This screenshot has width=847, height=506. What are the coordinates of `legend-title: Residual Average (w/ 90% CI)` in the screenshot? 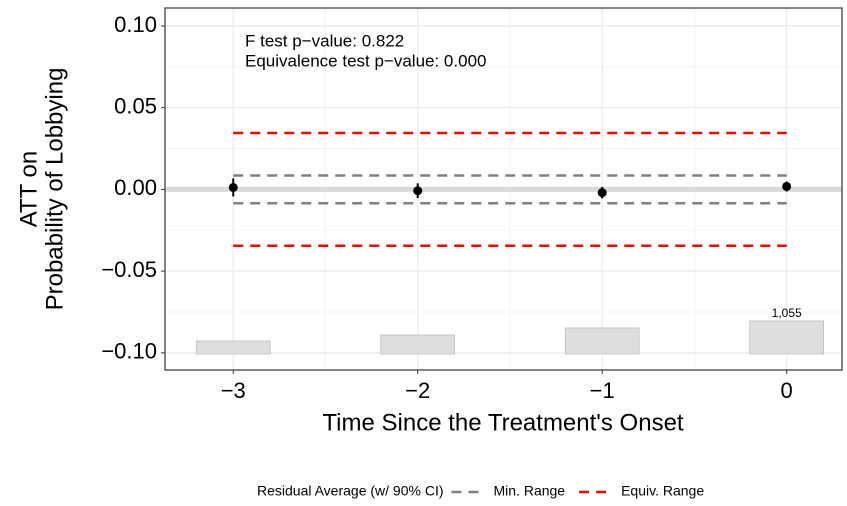 It's located at (350, 491).